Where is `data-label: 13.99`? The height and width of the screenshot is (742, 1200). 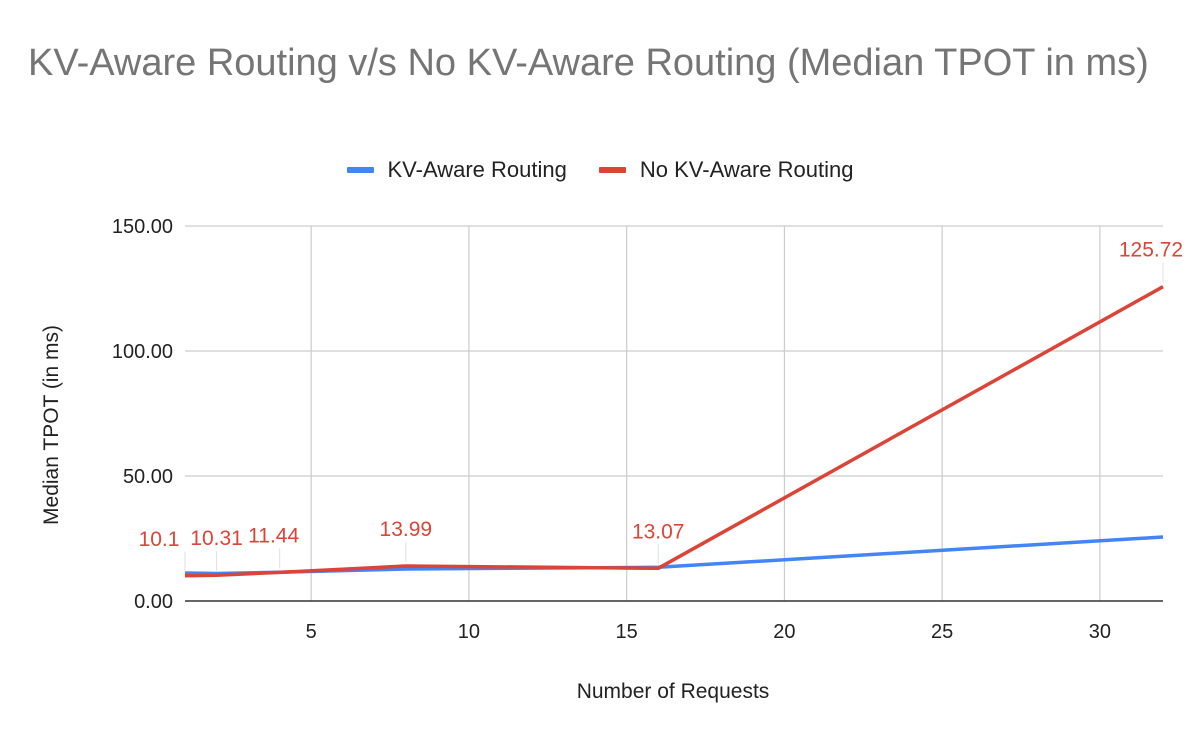
data-label: 13.99 is located at coordinates (406, 529).